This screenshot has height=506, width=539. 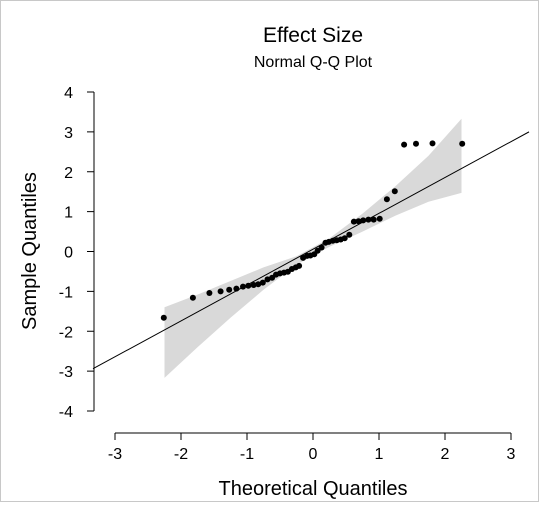 What do you see at coordinates (68, 253) in the screenshot?
I see `y-tick-label: 0` at bounding box center [68, 253].